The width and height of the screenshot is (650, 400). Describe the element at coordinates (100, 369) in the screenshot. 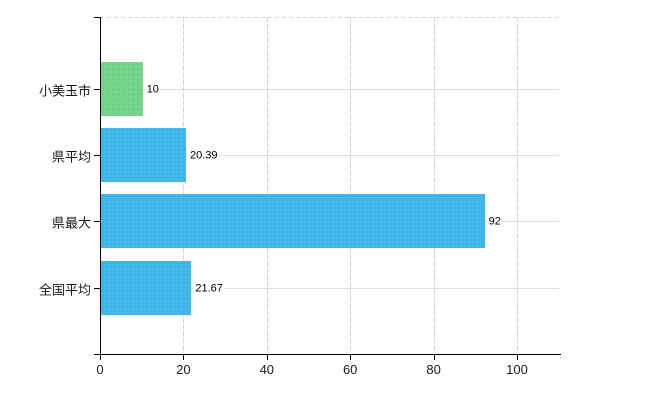

I see `x-tick-label: 0` at that location.